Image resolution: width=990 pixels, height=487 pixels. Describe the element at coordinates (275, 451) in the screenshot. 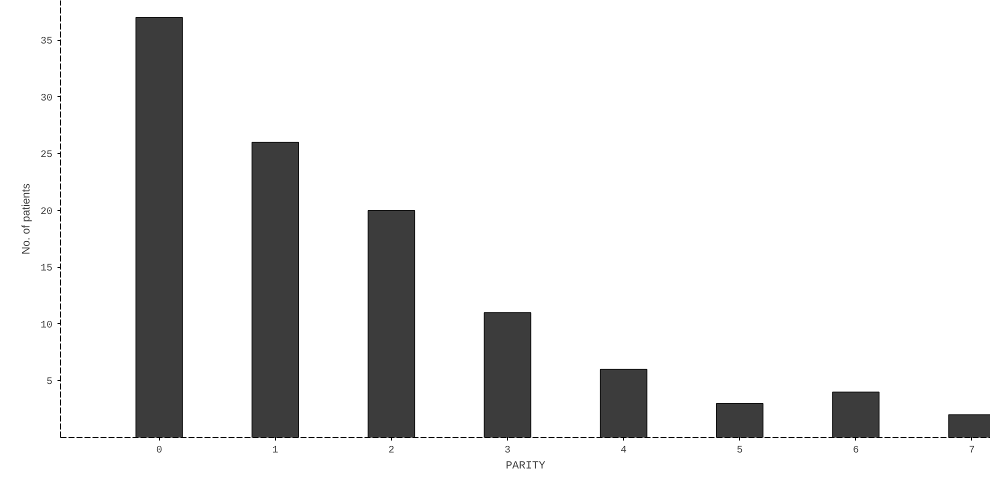

I see `x-tick-label: 1` at that location.